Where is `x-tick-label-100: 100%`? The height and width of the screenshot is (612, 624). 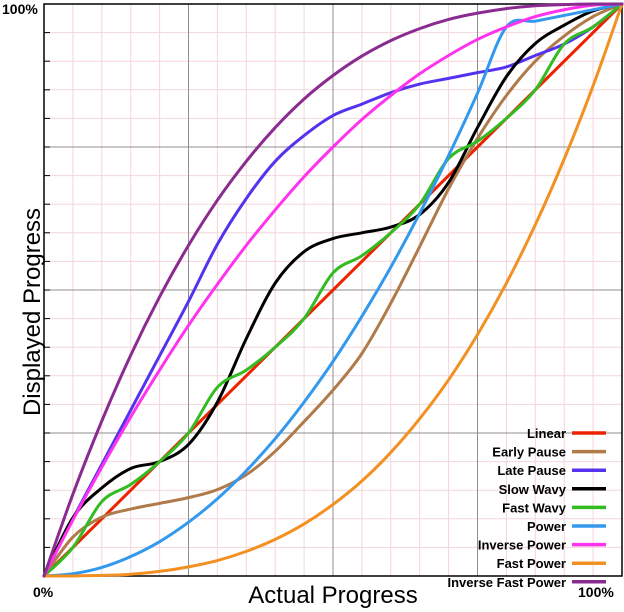 x-tick-label-100: 100% is located at coordinates (596, 592).